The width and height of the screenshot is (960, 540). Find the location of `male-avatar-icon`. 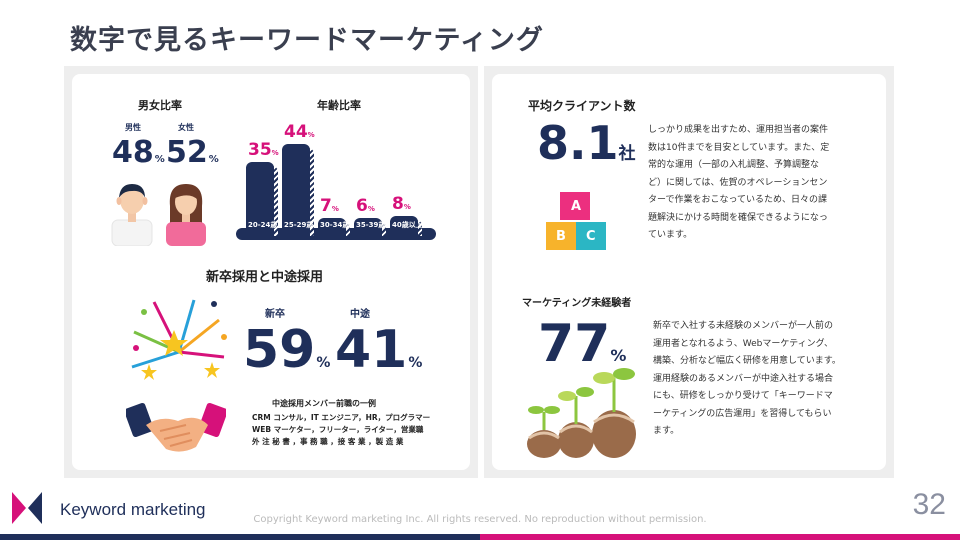

male-avatar-icon is located at coordinates (132, 215).